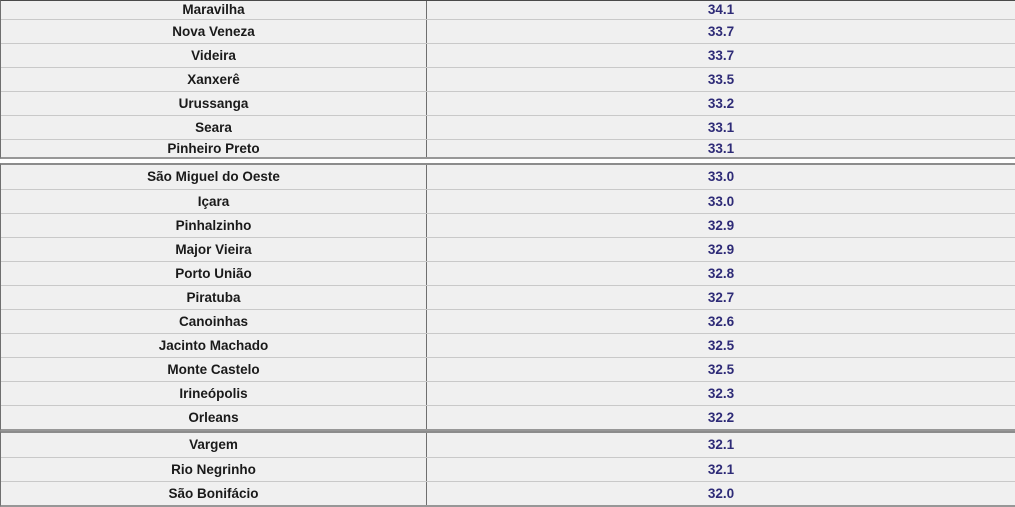 This screenshot has height=507, width=1015. What do you see at coordinates (508, 493) in the screenshot?
I see `table-row: São Bonifácio 32.0` at bounding box center [508, 493].